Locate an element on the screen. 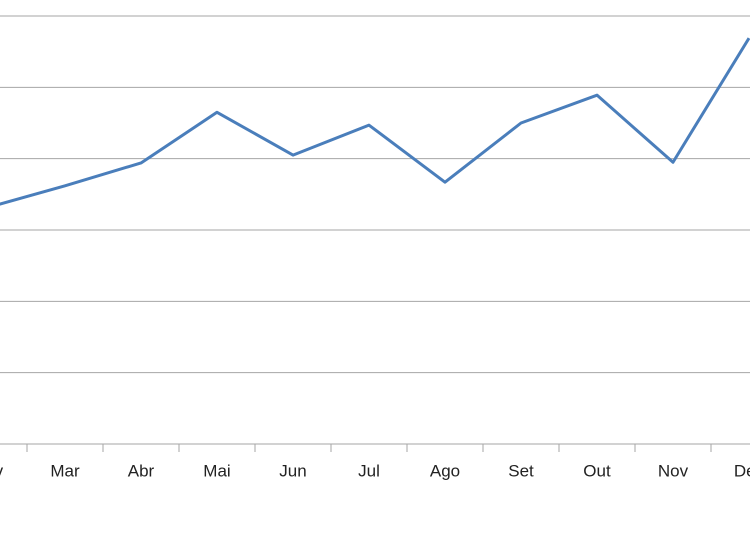 The image size is (750, 536). x-tick-label: Mai is located at coordinates (216, 470).